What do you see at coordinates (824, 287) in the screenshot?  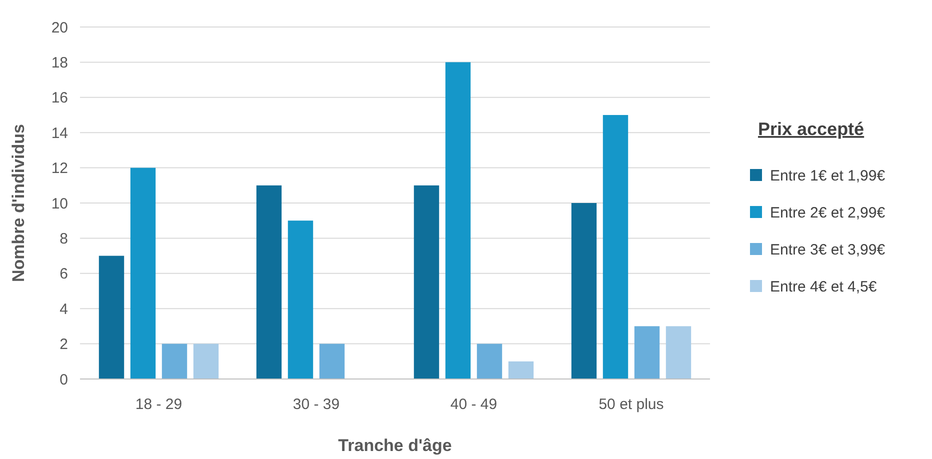 I see `legend-label: Entre 4€ et 4,5€` at bounding box center [824, 287].